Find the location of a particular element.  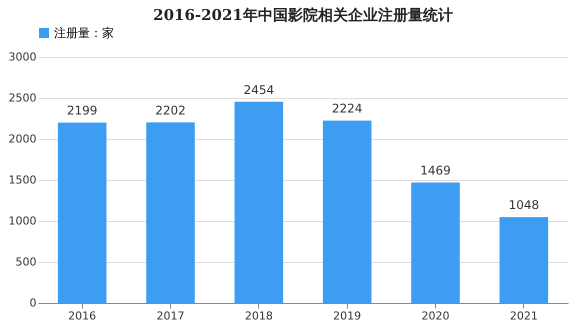

y-tick-label: 1500 is located at coordinates (22, 180).